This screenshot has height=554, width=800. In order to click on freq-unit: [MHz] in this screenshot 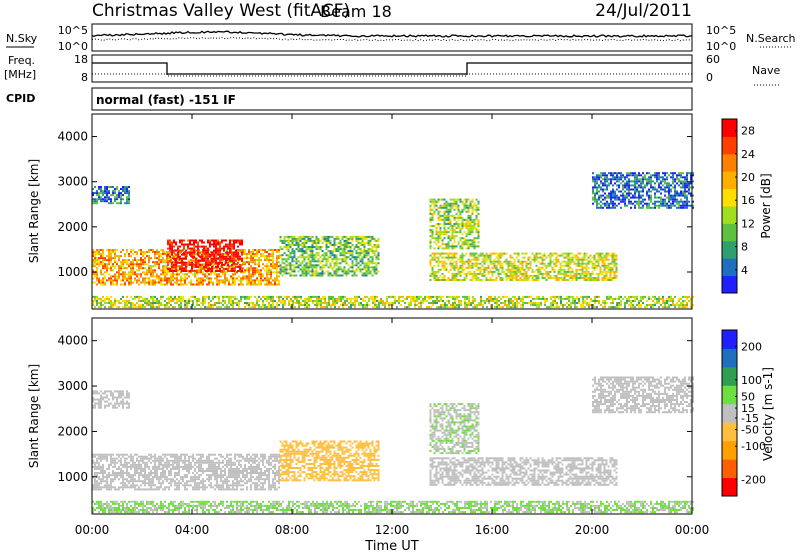, I will do `click(20, 74)`.